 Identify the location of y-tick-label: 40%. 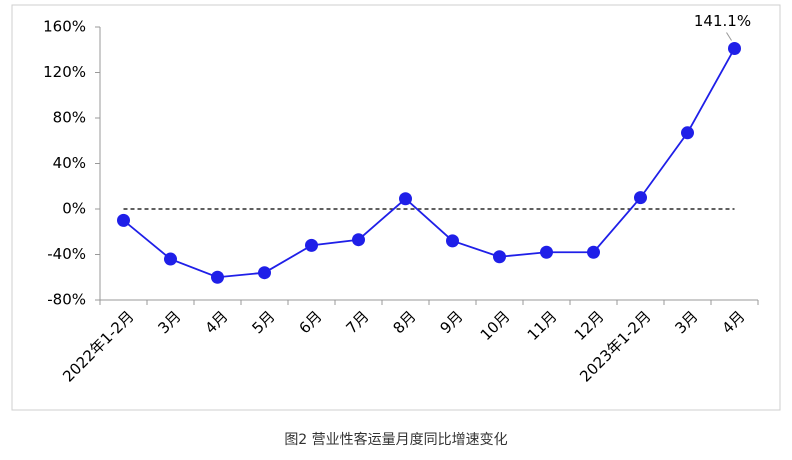
(69, 163).